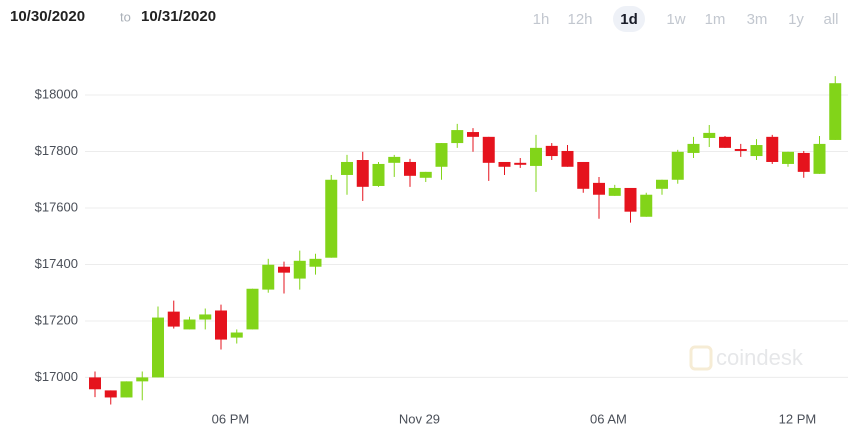 Image resolution: width=864 pixels, height=433 pixels. What do you see at coordinates (675, 19) in the screenshot?
I see `range-button: 1w` at bounding box center [675, 19].